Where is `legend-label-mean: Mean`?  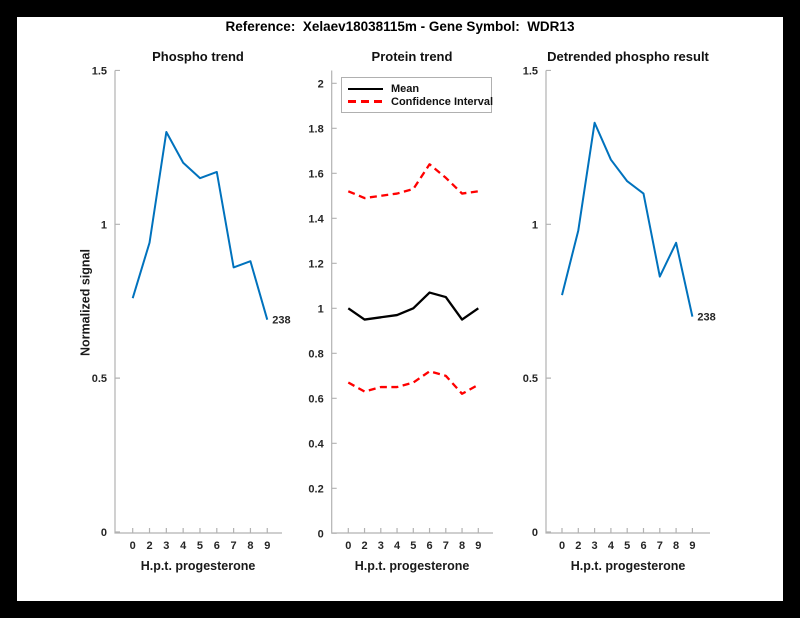
legend-label-mean: Mean is located at coordinates (405, 88).